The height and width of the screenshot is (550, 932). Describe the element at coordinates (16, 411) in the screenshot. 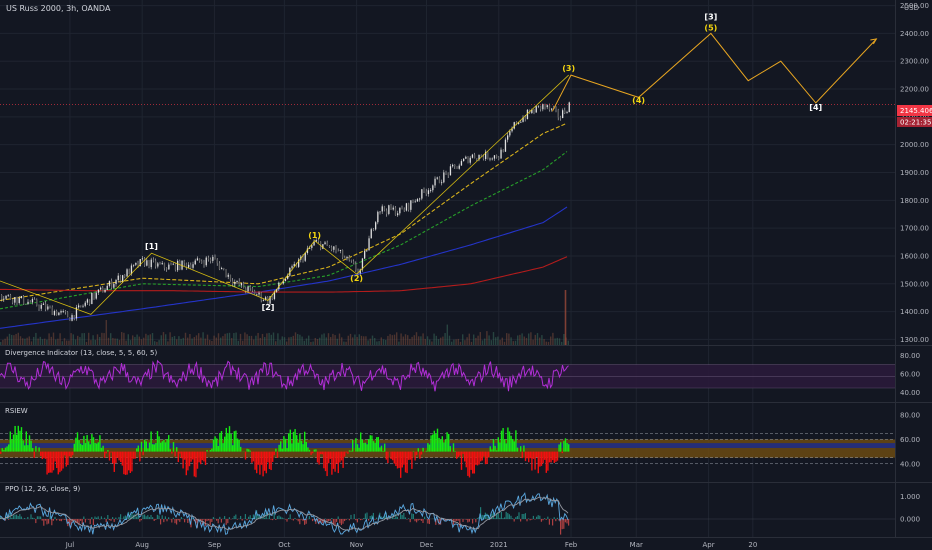

I see `rsiew-title: RSIEW` at that location.